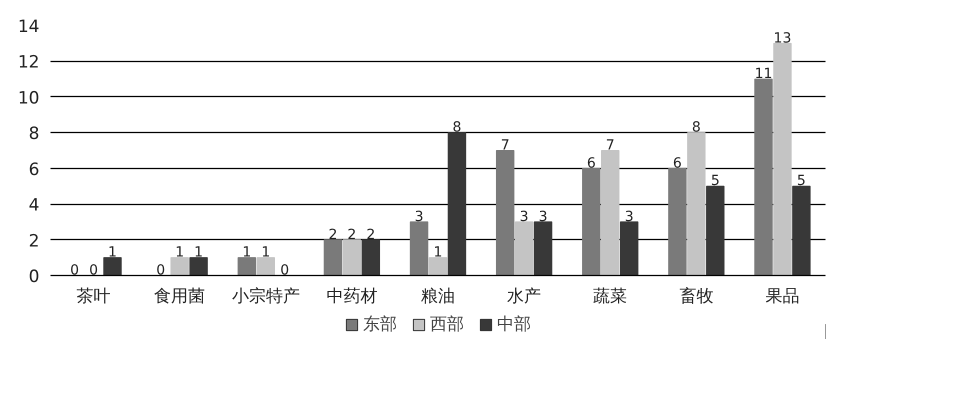 The height and width of the screenshot is (396, 961). I want to click on y-tick-label: 2, so click(34, 241).